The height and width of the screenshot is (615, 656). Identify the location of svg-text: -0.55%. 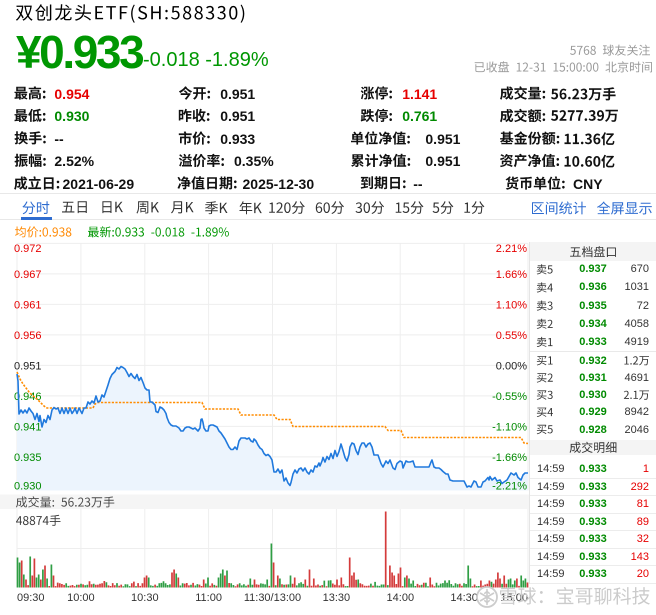
(509, 397).